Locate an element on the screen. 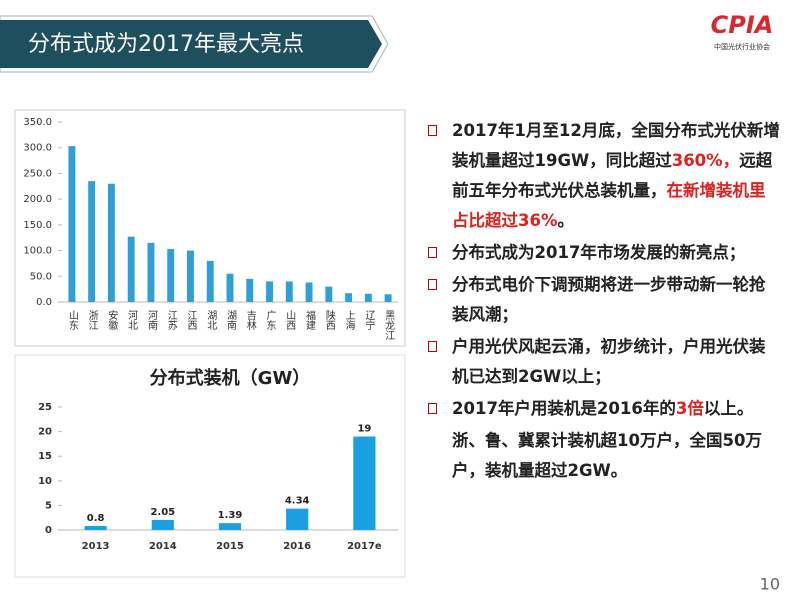 The width and height of the screenshot is (800, 600). text-item: 2017年户用装机是2016年的3倍以上。 is located at coordinates (604, 409).